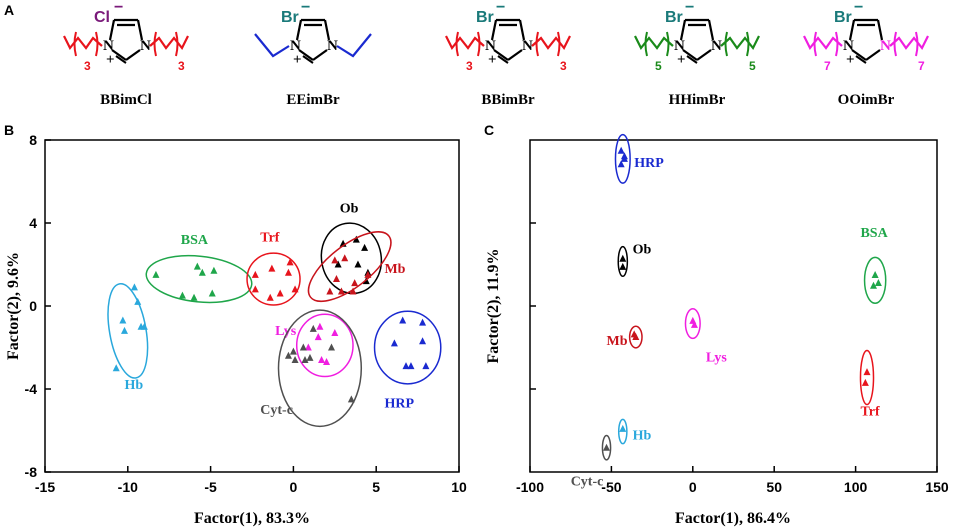 This screenshot has width=958, height=531. I want to click on plot-b-xlabel: Factor(1), 83.3%, so click(252, 518).